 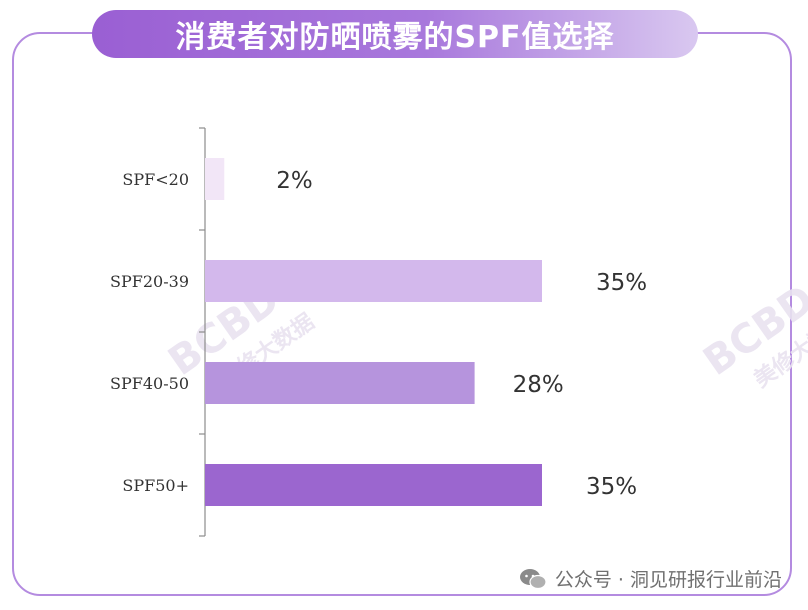 What do you see at coordinates (294, 181) in the screenshot?
I see `value-label: 2%` at bounding box center [294, 181].